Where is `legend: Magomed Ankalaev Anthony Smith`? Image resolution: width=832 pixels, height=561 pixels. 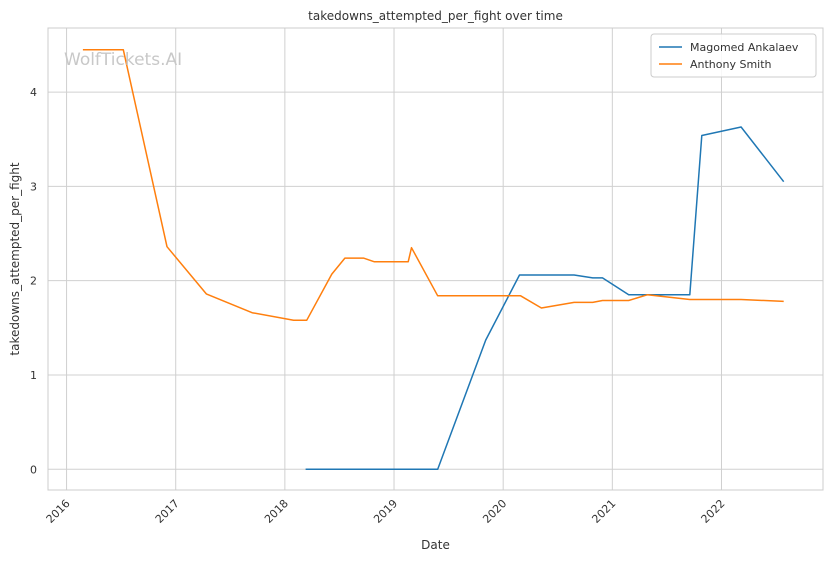
legend: Magomed Ankalaev Anthony Smith is located at coordinates (733, 55).